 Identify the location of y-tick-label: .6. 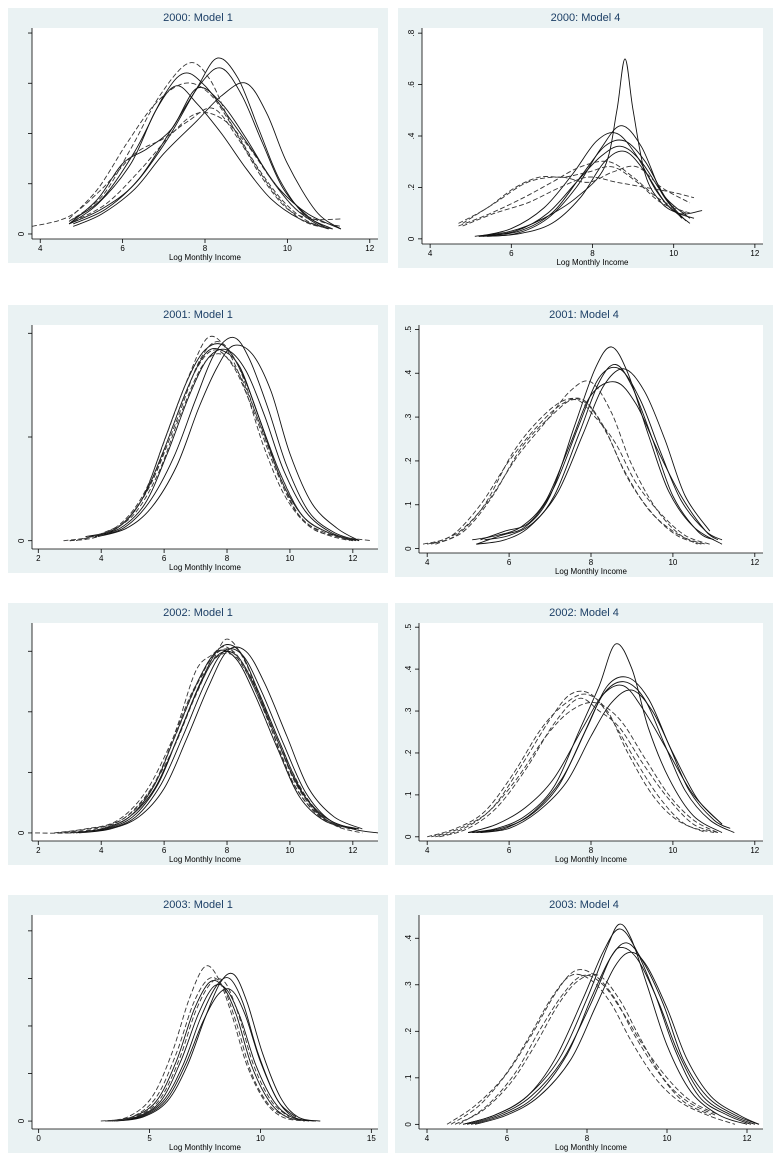
(411, 84).